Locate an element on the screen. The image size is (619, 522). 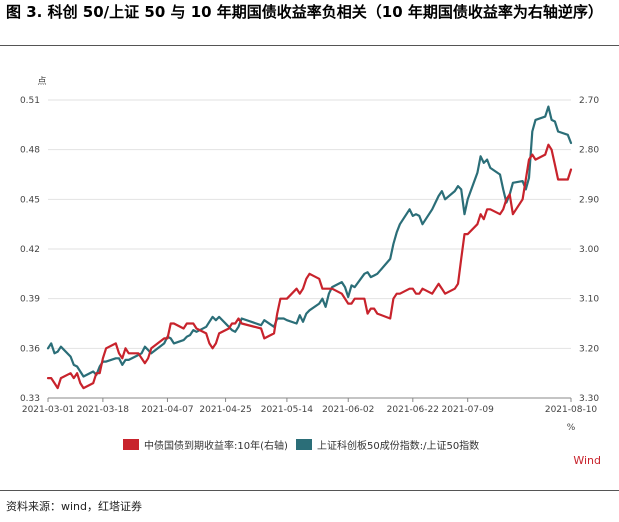
left-axis-unit: 点 is located at coordinates (41, 81).